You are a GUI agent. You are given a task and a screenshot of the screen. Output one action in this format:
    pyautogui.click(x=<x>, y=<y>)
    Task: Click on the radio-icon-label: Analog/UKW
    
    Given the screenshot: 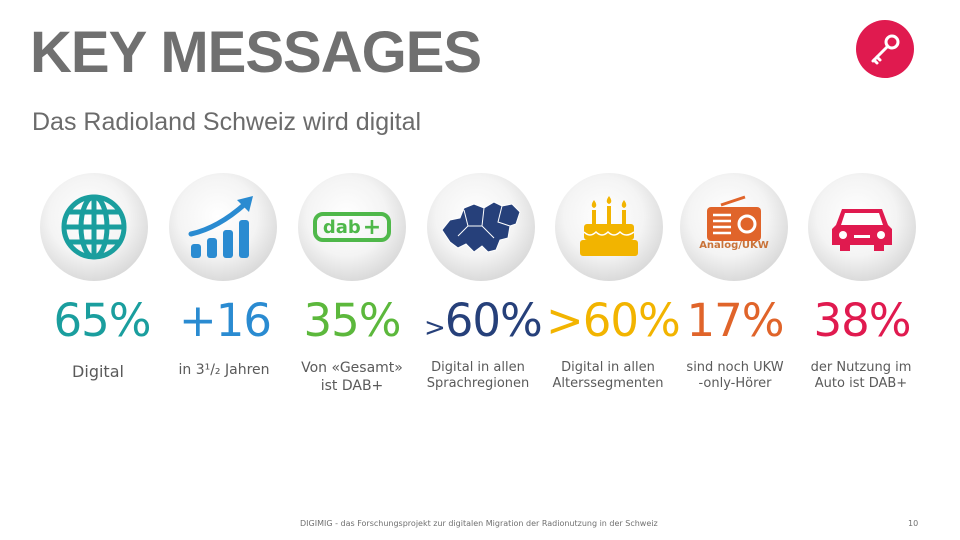 What is the action you would take?
    pyautogui.click(x=734, y=245)
    